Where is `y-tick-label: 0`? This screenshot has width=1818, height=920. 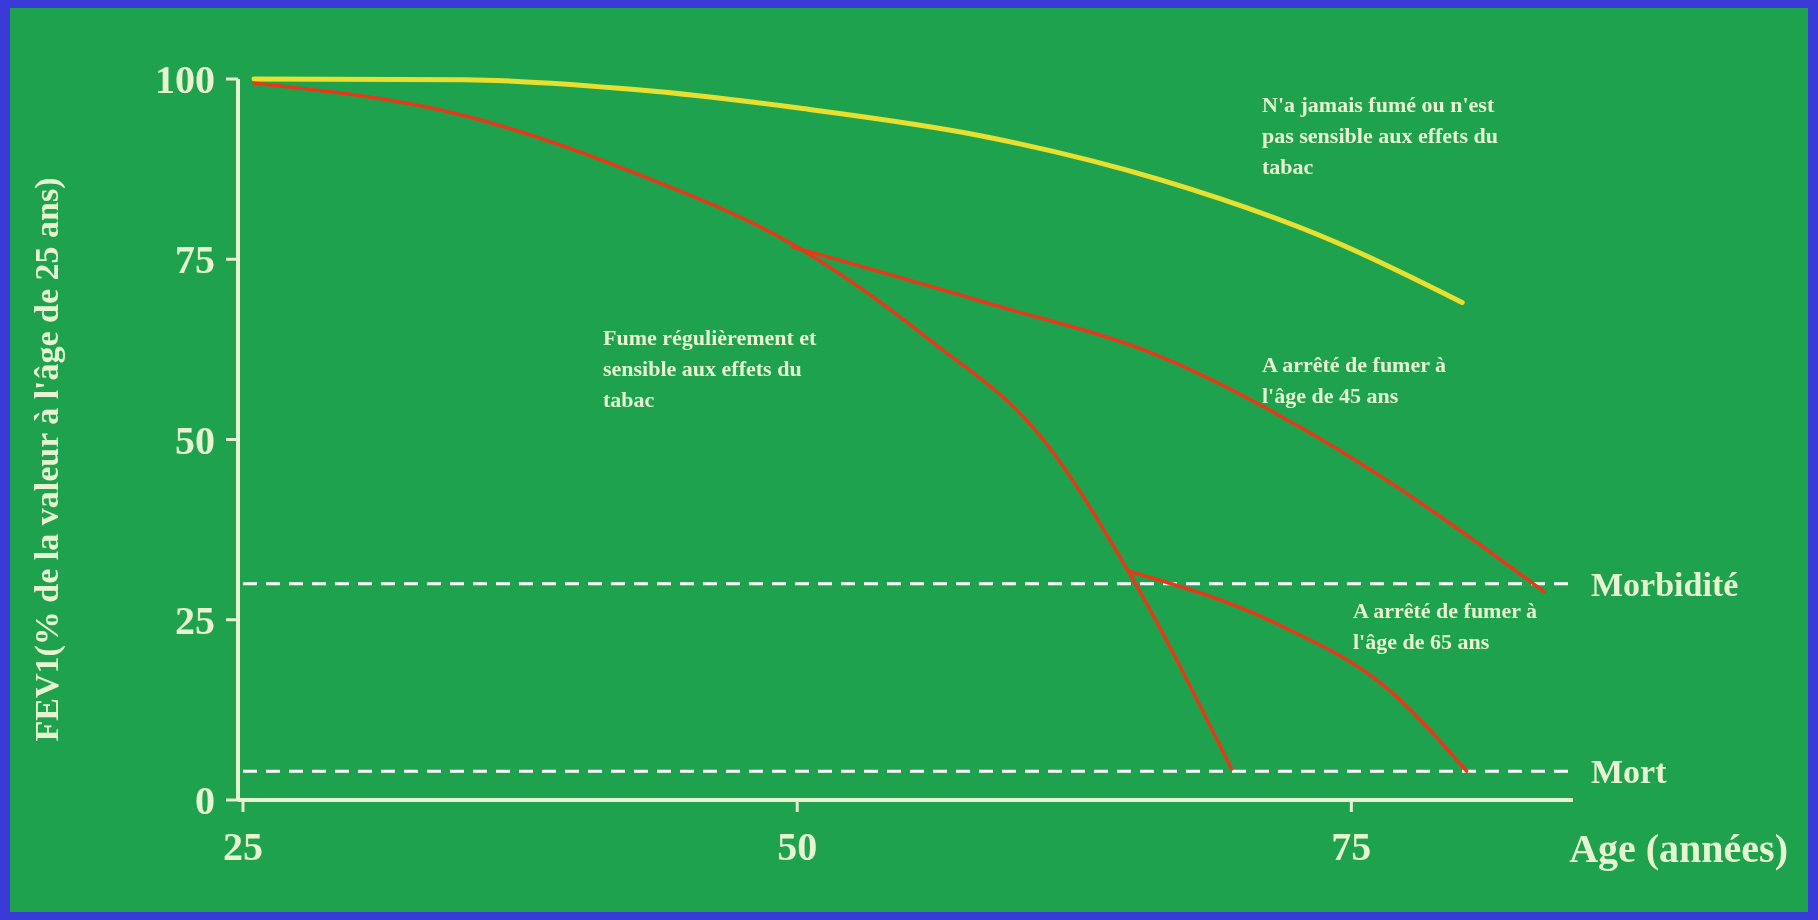 y-tick-label: 0 is located at coordinates (205, 800).